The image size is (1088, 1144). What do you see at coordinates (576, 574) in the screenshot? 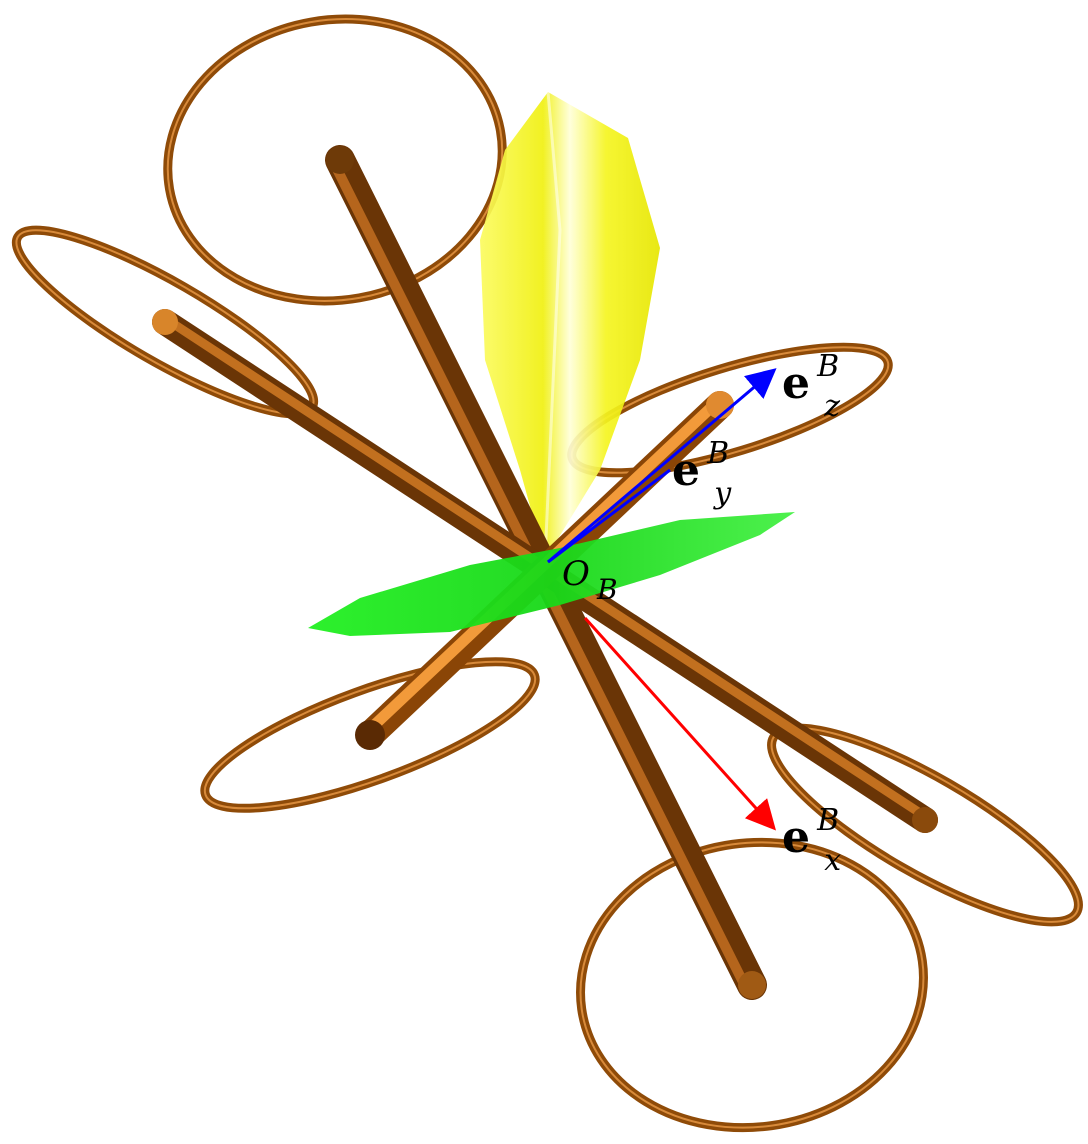
I see `label-origin-base: O` at bounding box center [576, 574].